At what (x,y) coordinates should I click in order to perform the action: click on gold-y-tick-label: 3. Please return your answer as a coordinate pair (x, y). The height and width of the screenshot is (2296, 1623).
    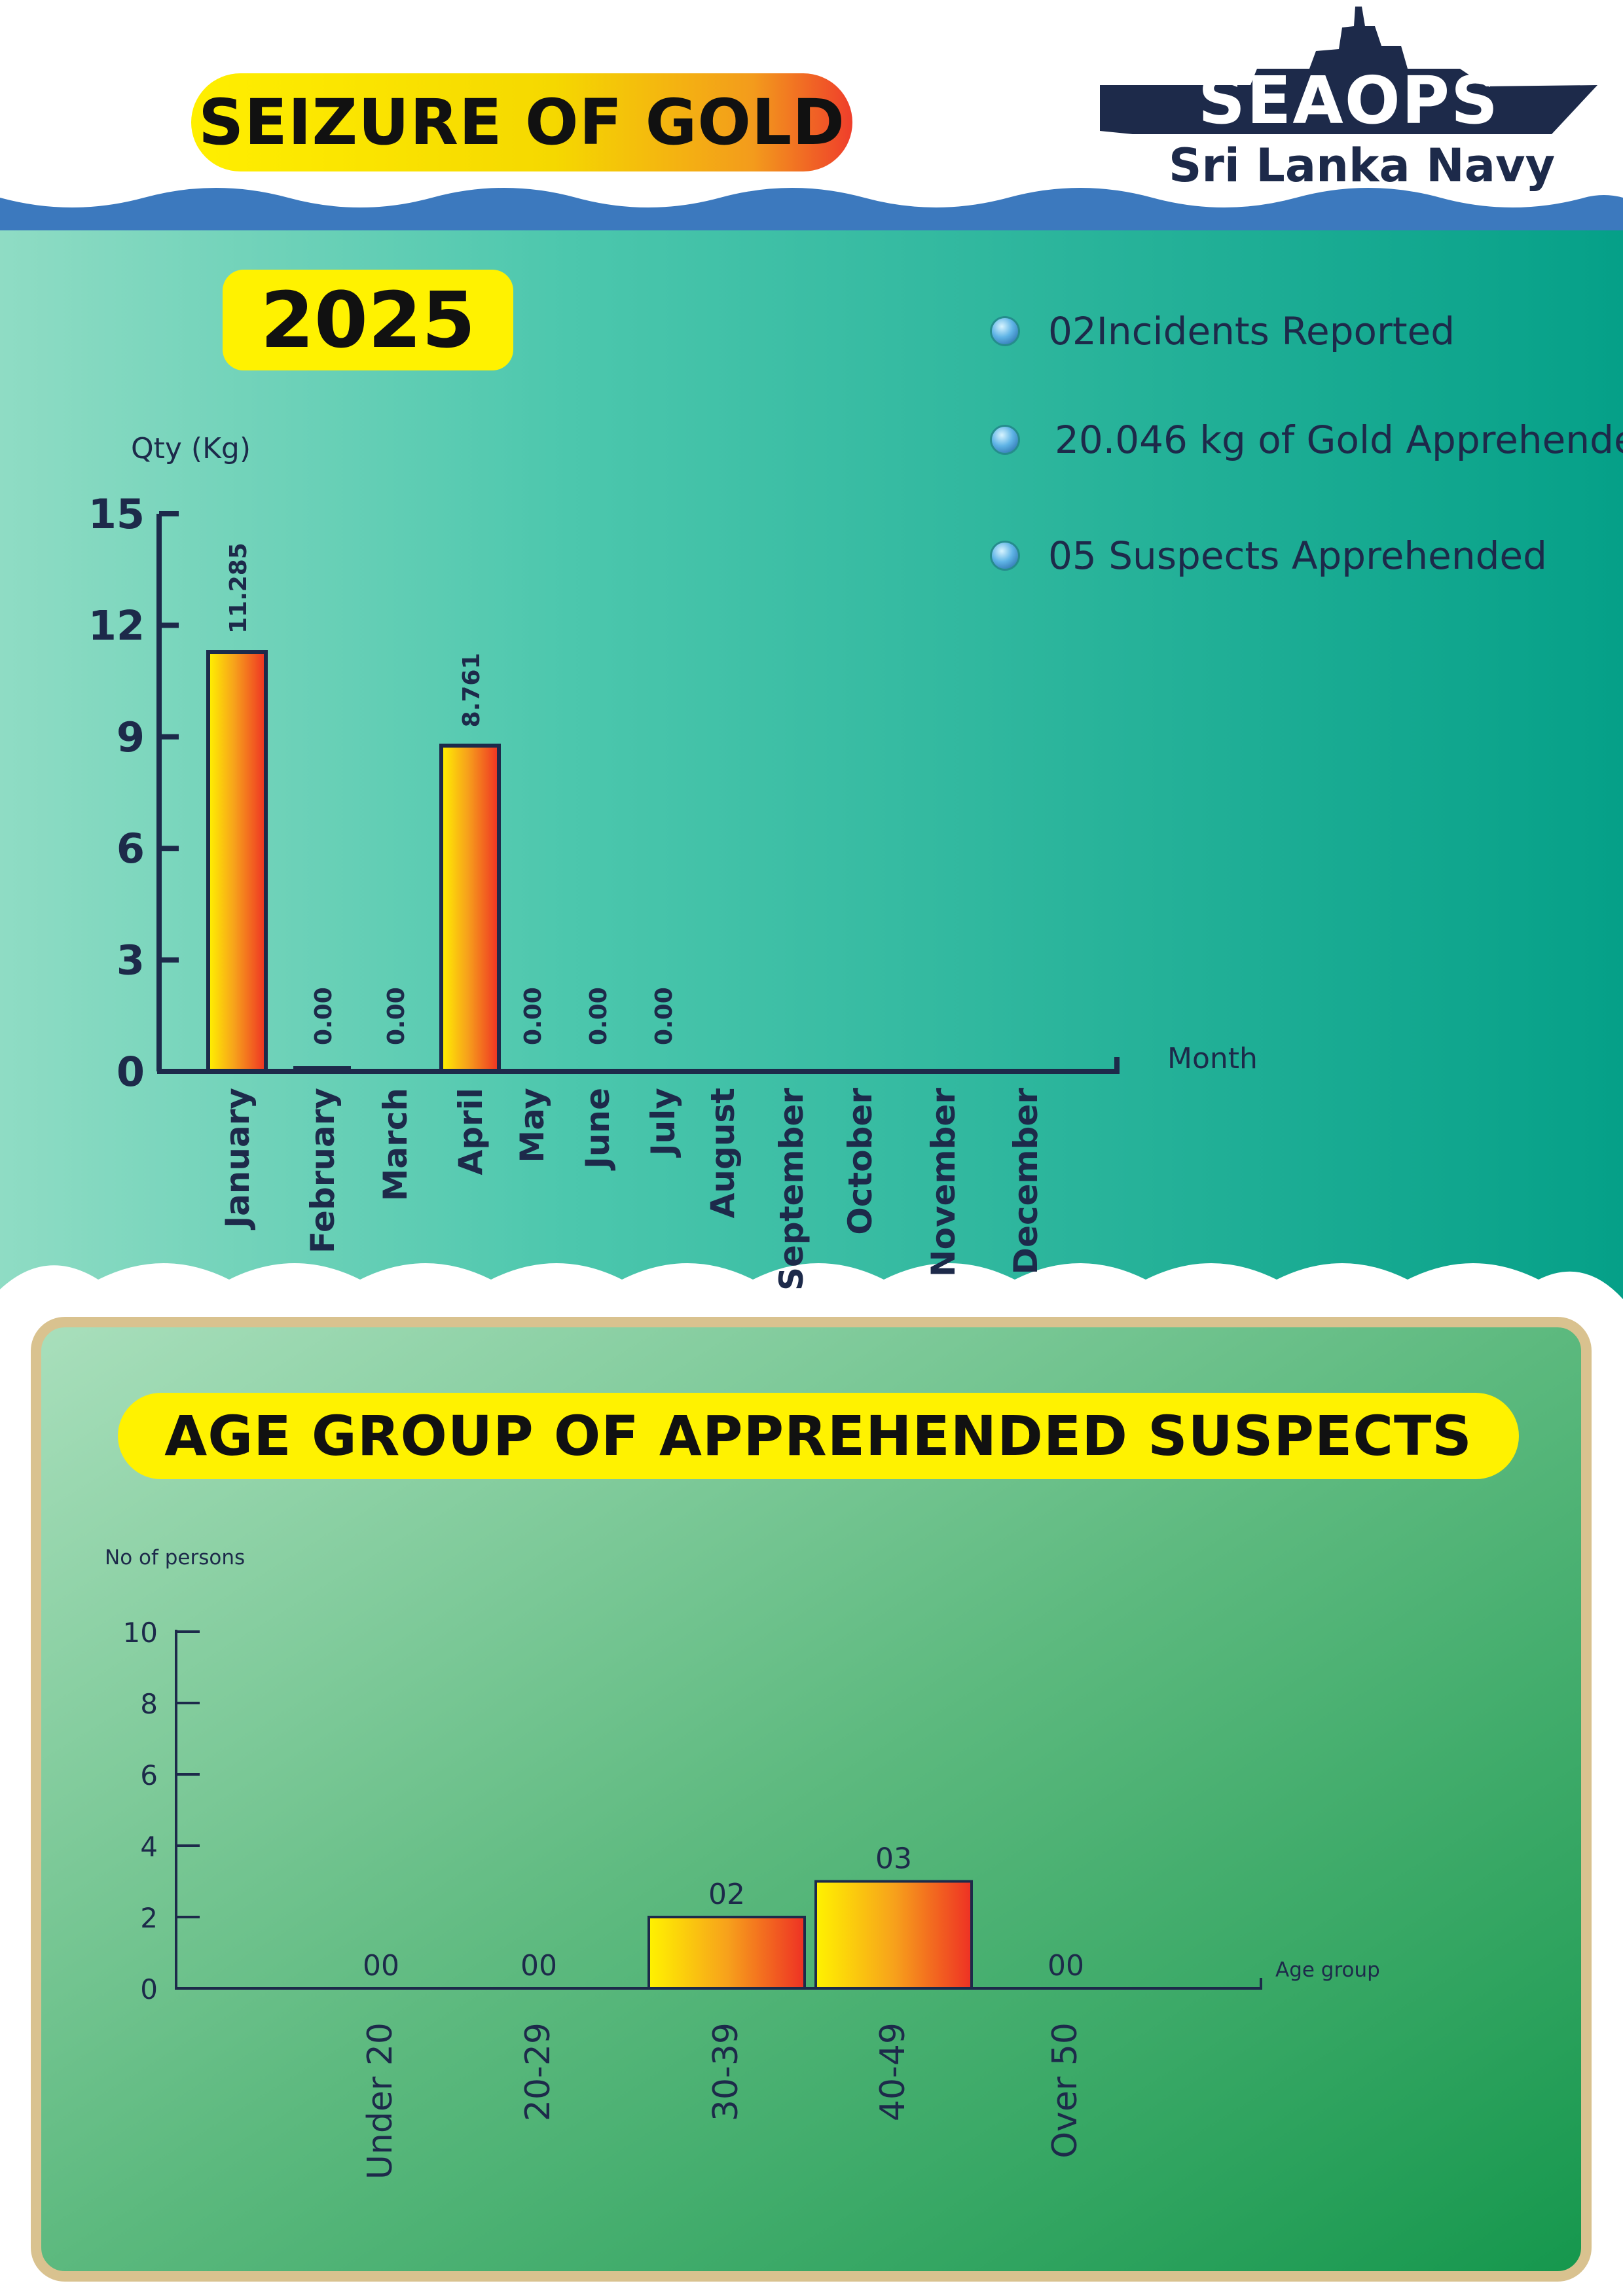
    Looking at the image, I should click on (131, 960).